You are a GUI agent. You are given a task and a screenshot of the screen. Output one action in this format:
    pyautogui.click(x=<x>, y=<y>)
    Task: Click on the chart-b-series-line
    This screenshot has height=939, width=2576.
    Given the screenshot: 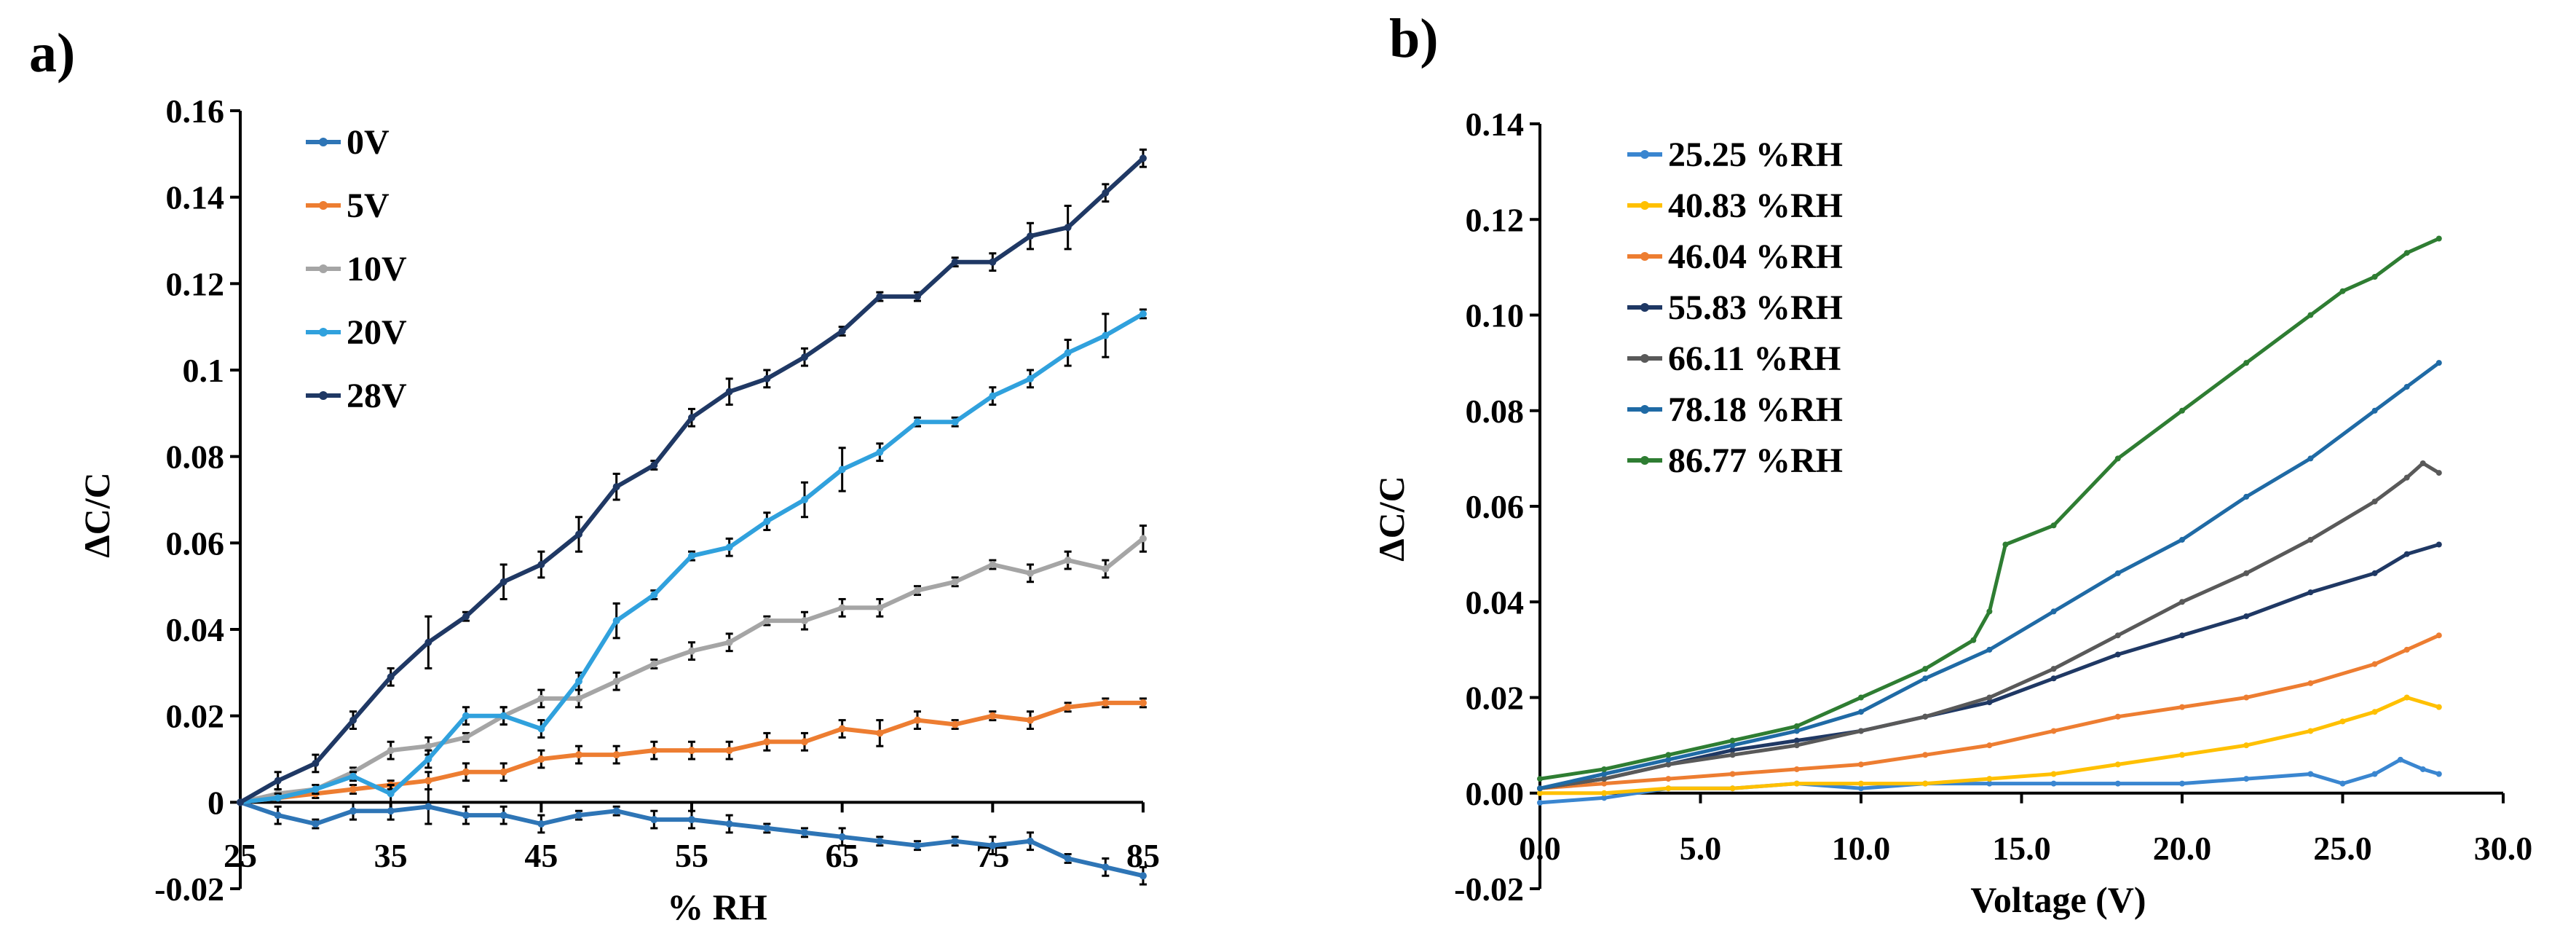 What is the action you would take?
    pyautogui.click(x=1989, y=711)
    